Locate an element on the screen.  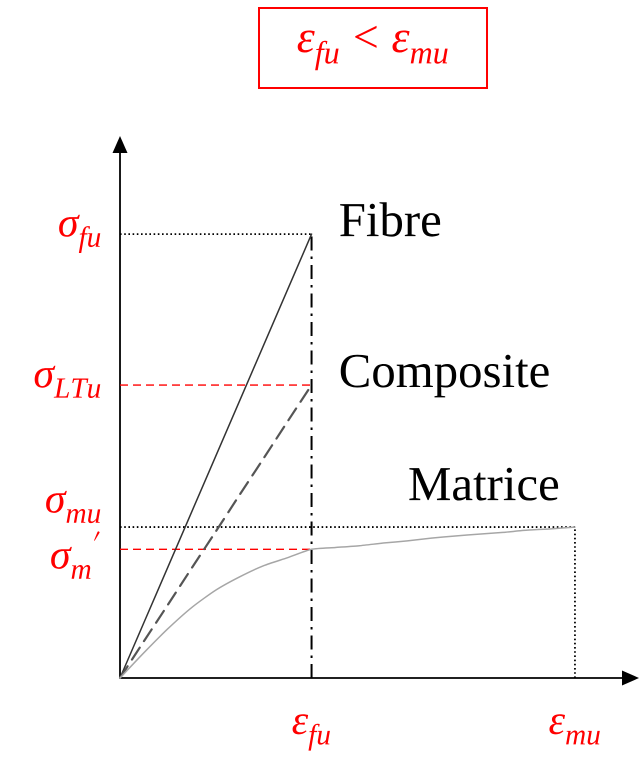
x-tick-label: $\varepsilon_{mu}$ is located at coordinates (574, 729).